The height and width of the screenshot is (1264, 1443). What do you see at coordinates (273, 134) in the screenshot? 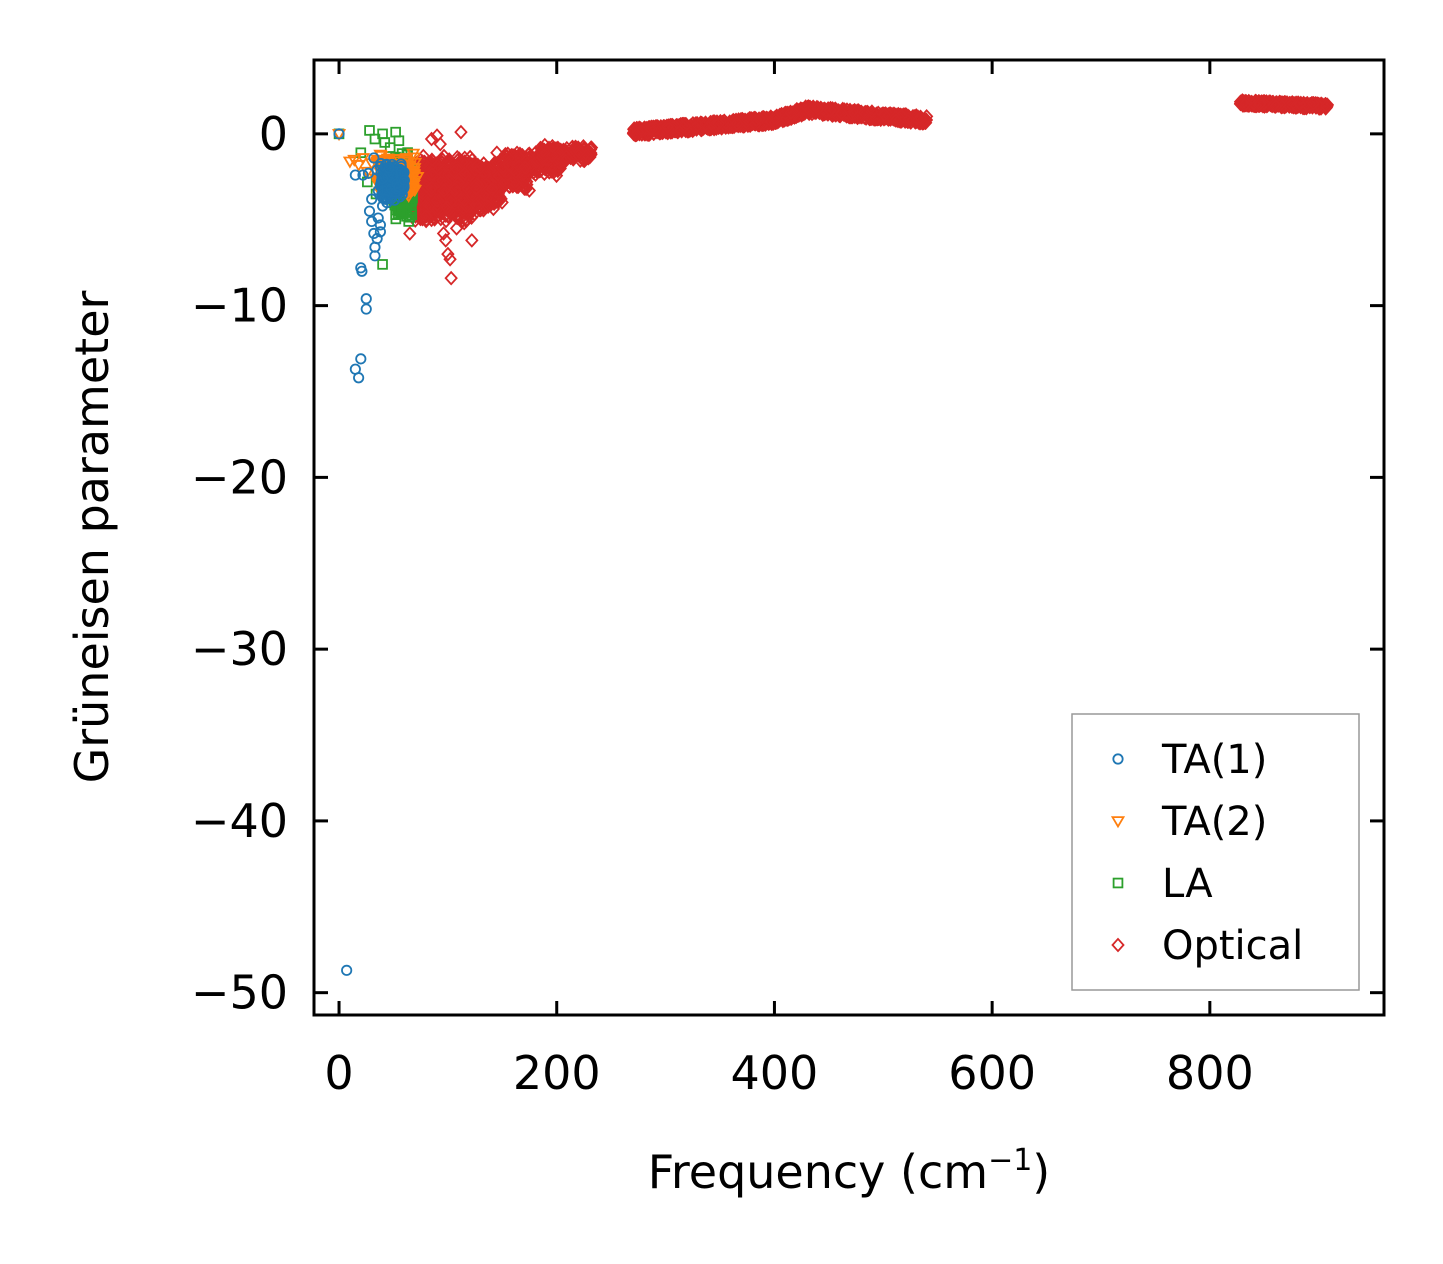
I see `y-tick-label: 0` at bounding box center [273, 134].